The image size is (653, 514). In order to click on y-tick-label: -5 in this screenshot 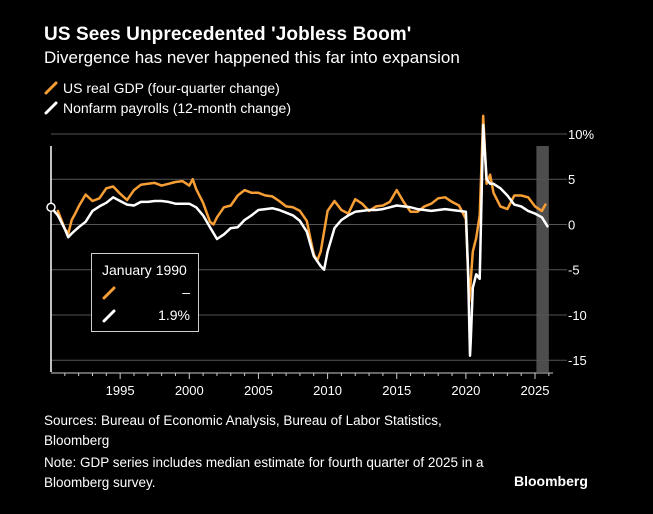, I will do `click(574, 270)`.